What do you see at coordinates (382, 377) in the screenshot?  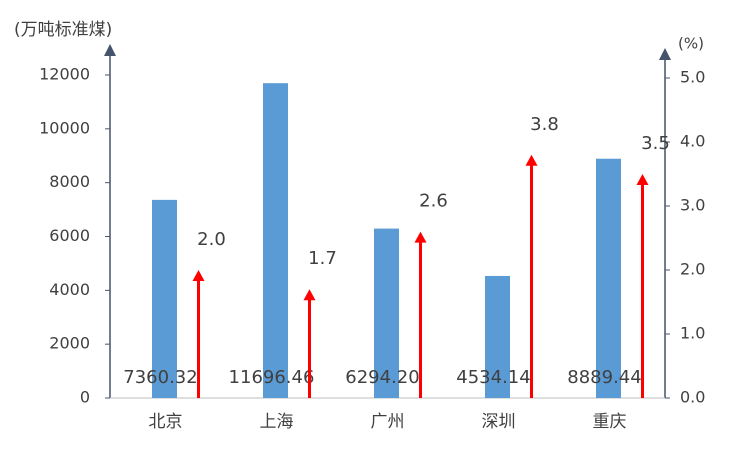 I see `bar-value-label: 6294.20` at bounding box center [382, 377].